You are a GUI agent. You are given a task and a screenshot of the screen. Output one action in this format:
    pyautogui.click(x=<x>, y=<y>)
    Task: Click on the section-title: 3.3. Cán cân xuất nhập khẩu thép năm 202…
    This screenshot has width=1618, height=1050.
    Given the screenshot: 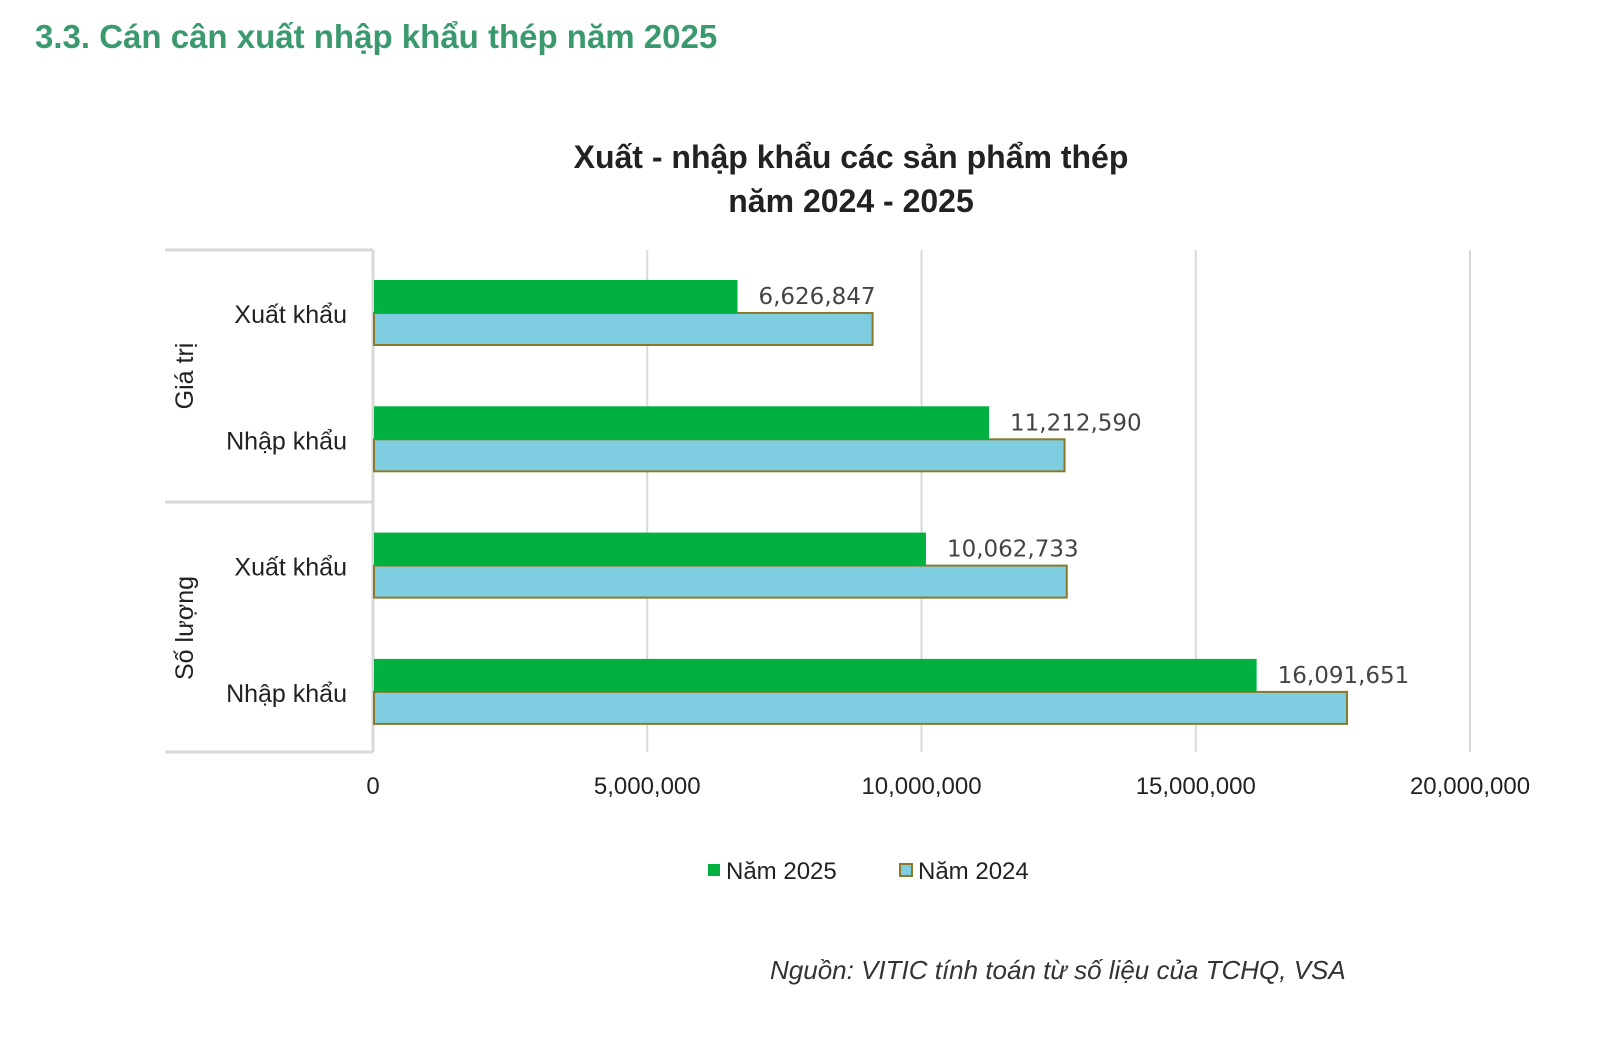 What is the action you would take?
    pyautogui.click(x=376, y=36)
    